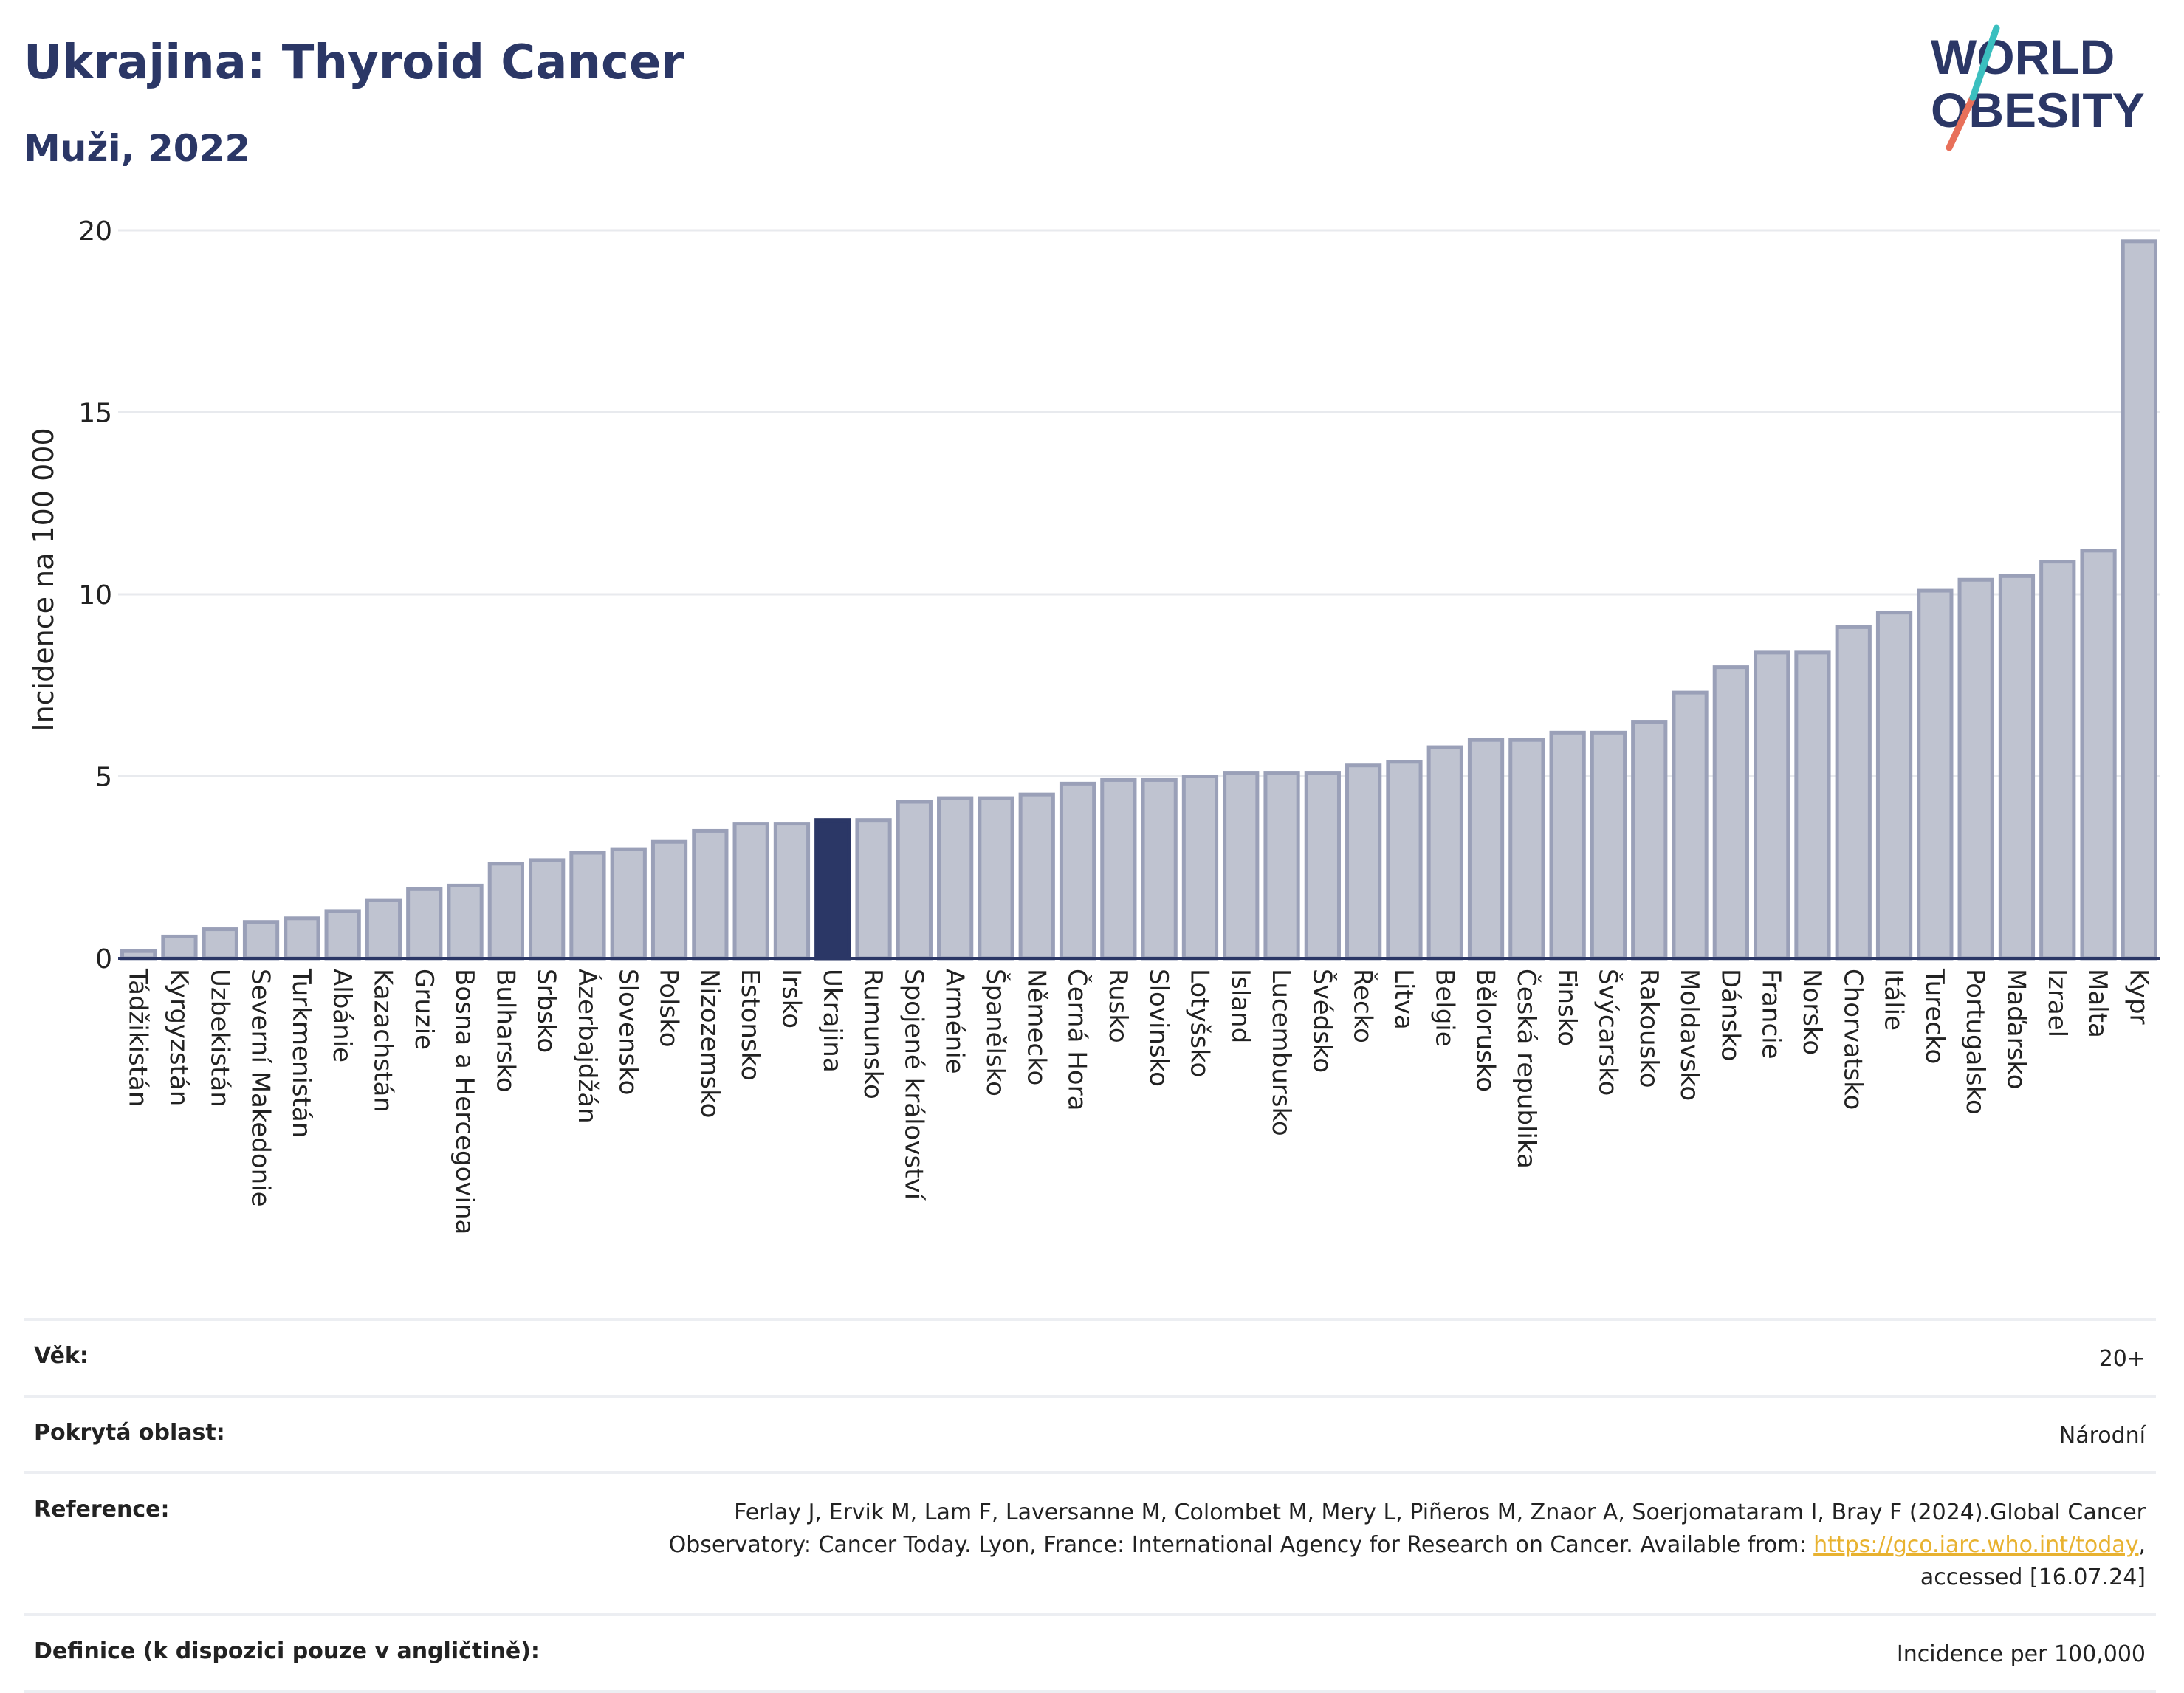  Describe the element at coordinates (2033, 1561) in the screenshot. I see `reference-accessed: , accessed [16.07.24]` at that location.